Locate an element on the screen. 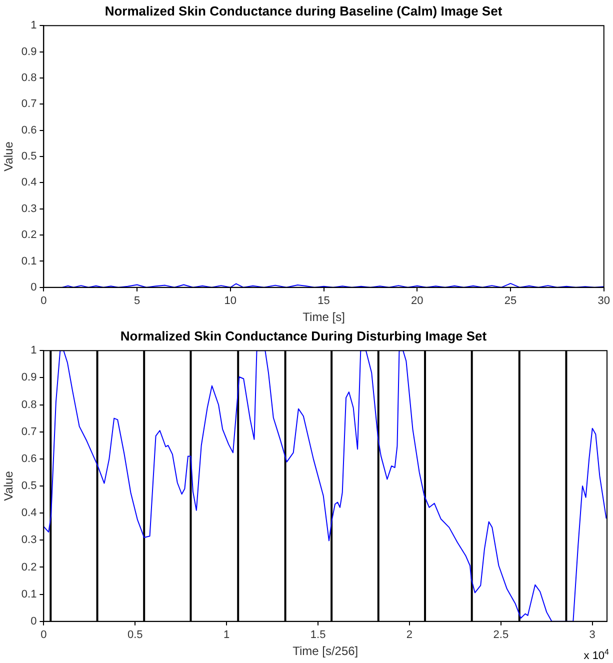 Image resolution: width=613 pixels, height=663 pixels. x-tick-label: 20 is located at coordinates (417, 301).